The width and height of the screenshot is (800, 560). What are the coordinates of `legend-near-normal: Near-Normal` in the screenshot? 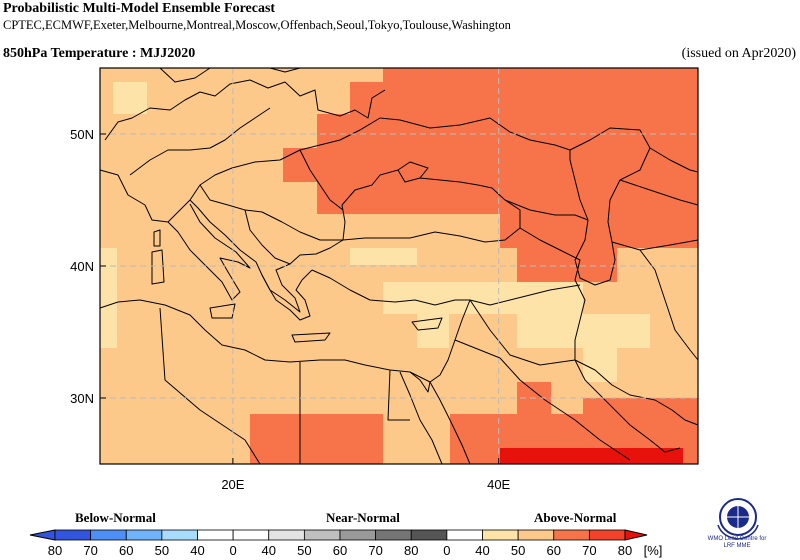 It's located at (363, 517).